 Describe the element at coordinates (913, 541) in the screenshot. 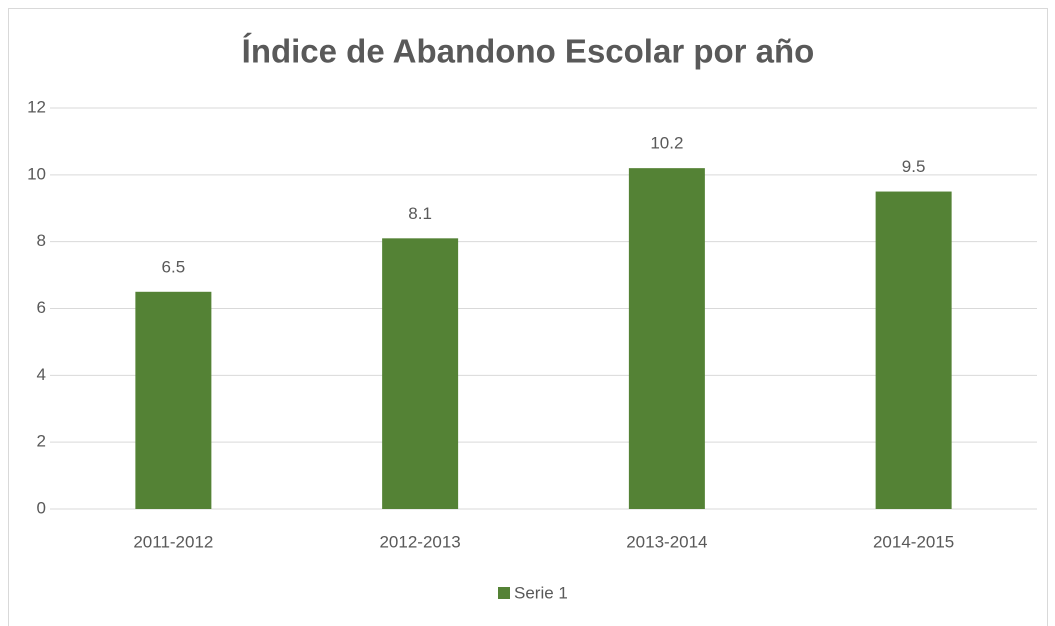

I see `x-tick-label: 2014-2015` at that location.